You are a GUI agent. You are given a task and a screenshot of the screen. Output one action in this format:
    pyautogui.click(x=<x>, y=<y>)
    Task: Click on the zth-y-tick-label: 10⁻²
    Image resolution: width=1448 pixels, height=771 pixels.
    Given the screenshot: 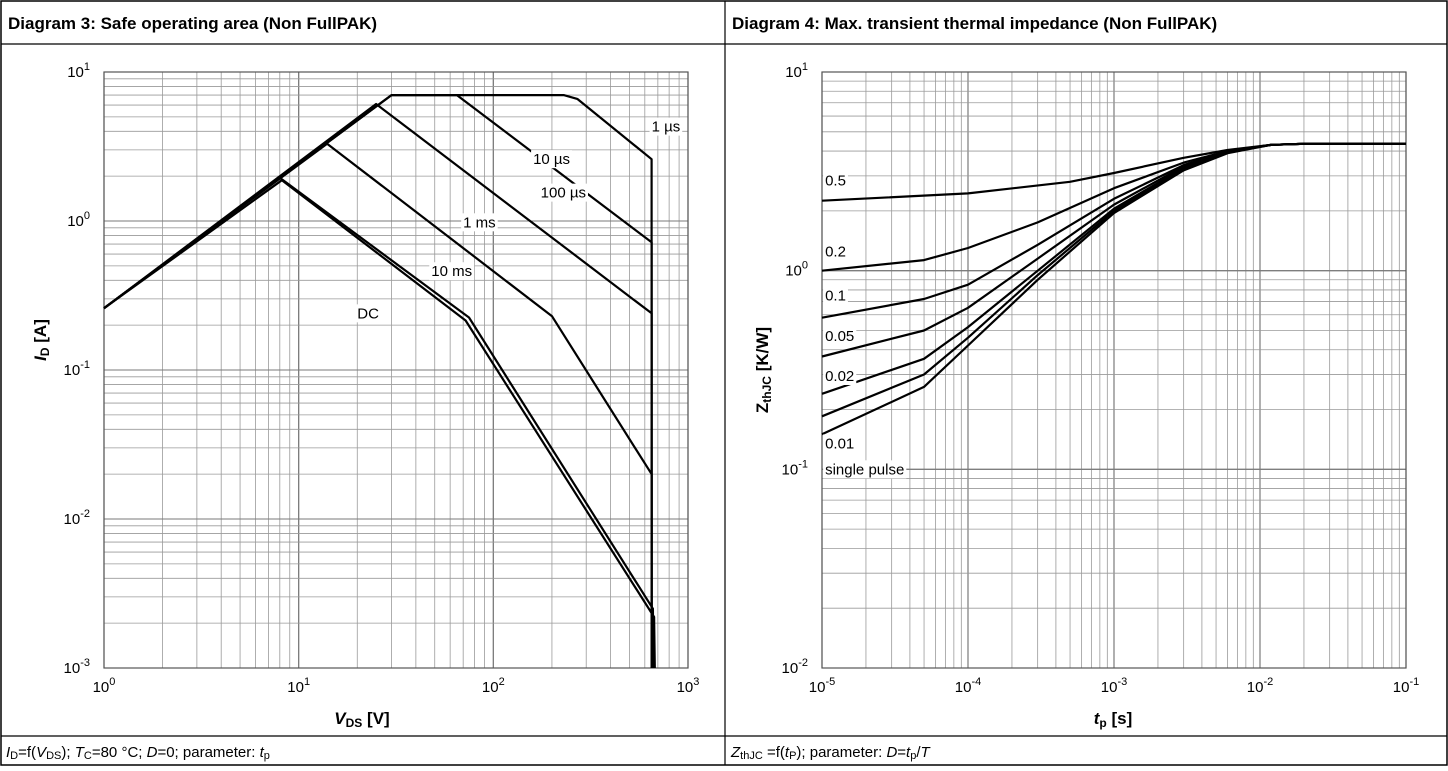 What is the action you would take?
    pyautogui.click(x=795, y=667)
    